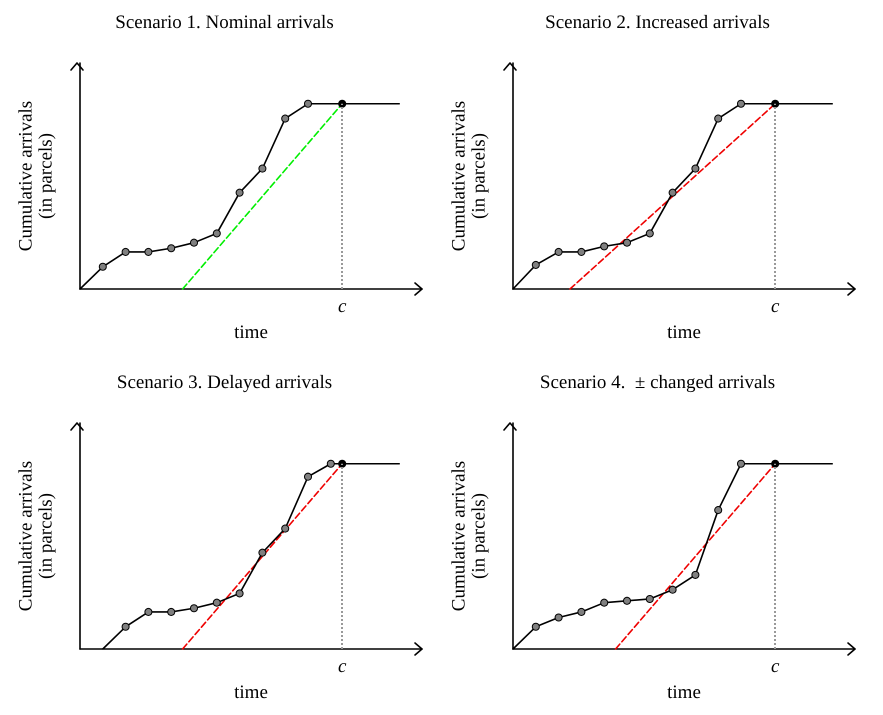 This screenshot has width=883, height=715. Describe the element at coordinates (224, 382) in the screenshot. I see `chart-title: Scenario 3. Delayed arrivals` at that location.